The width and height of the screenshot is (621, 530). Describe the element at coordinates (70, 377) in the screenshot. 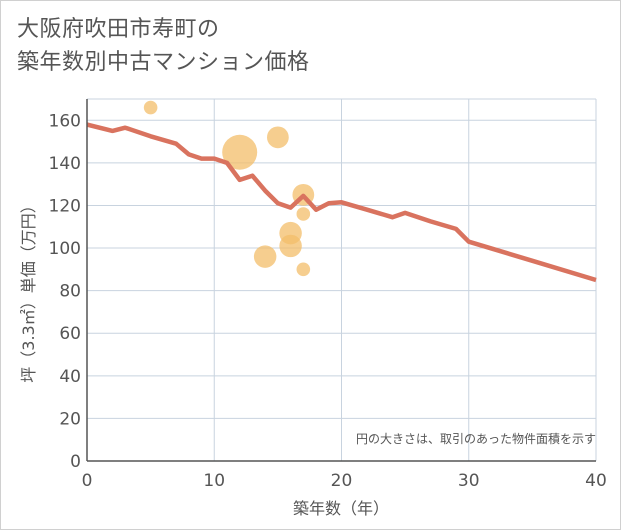

I see `y-tick-label: 40` at that location.